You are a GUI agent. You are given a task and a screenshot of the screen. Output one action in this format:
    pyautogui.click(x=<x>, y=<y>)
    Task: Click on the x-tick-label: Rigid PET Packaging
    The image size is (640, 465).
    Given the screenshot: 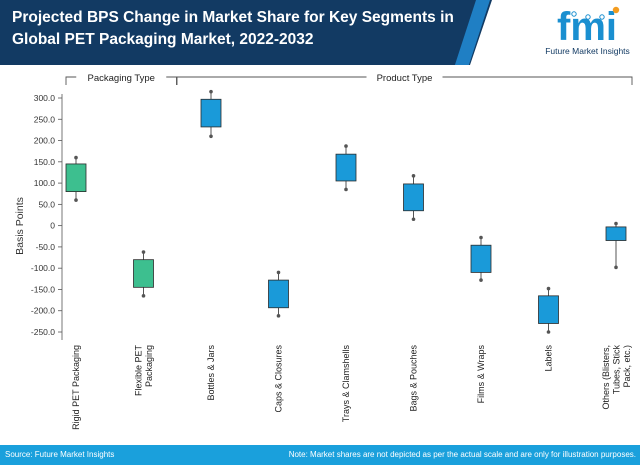 What is the action you would take?
    pyautogui.click(x=76, y=387)
    